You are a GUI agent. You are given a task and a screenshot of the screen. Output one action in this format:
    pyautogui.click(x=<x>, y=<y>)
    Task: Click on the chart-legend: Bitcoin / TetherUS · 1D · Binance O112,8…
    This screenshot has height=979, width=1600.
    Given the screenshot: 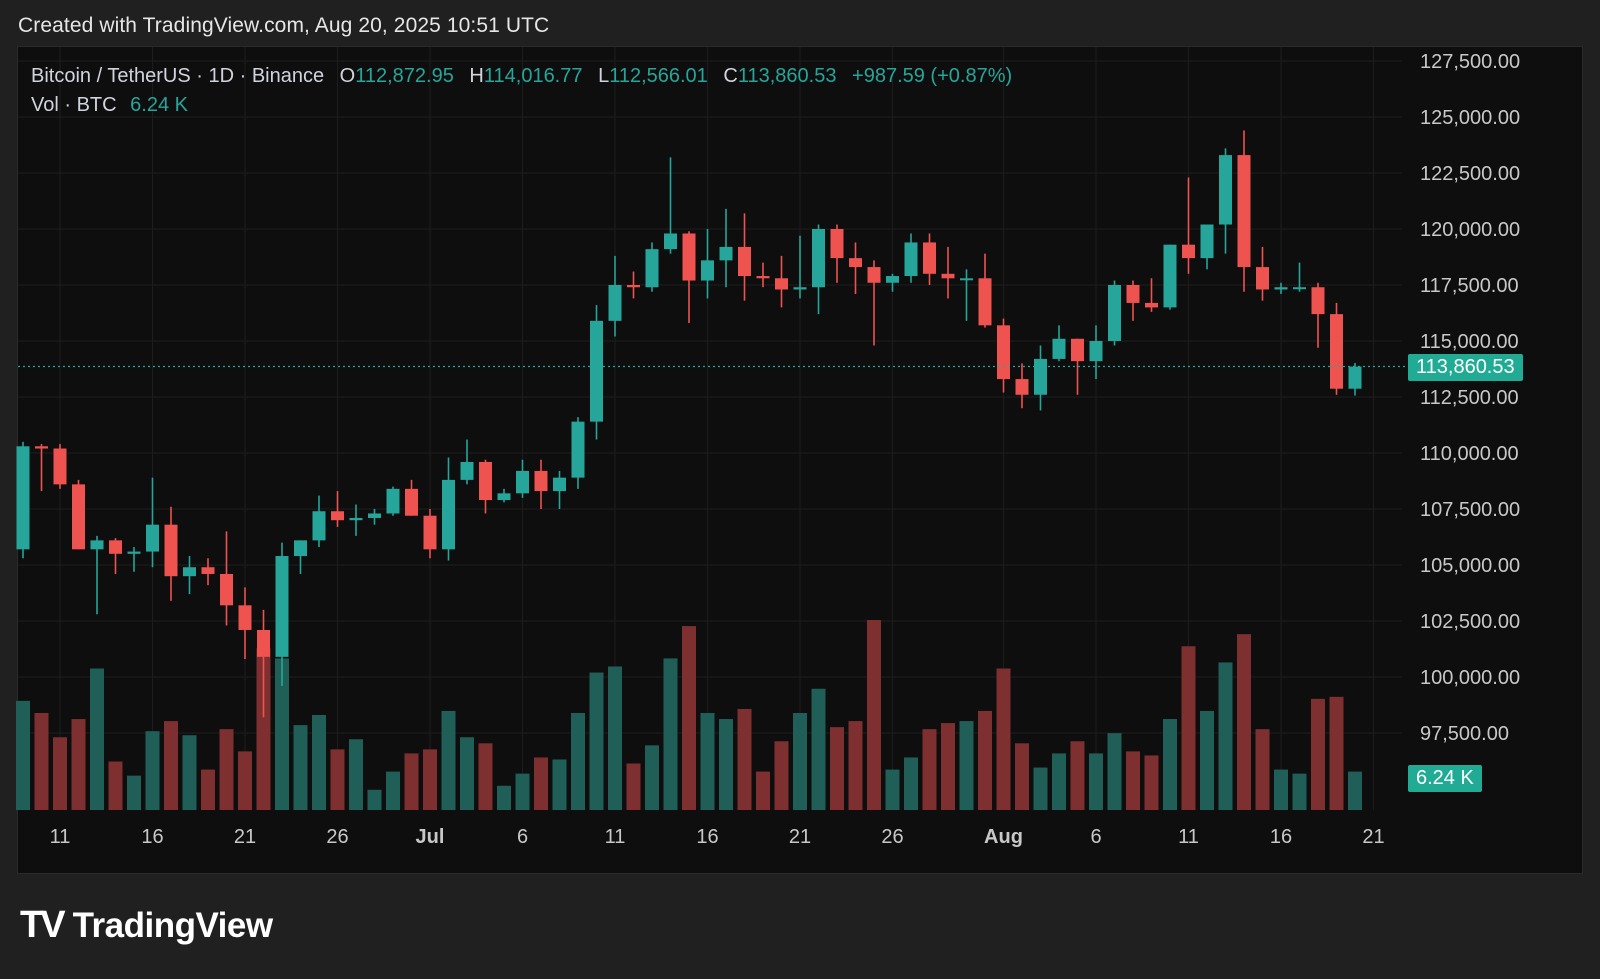 What is the action you would take?
    pyautogui.click(x=521, y=91)
    